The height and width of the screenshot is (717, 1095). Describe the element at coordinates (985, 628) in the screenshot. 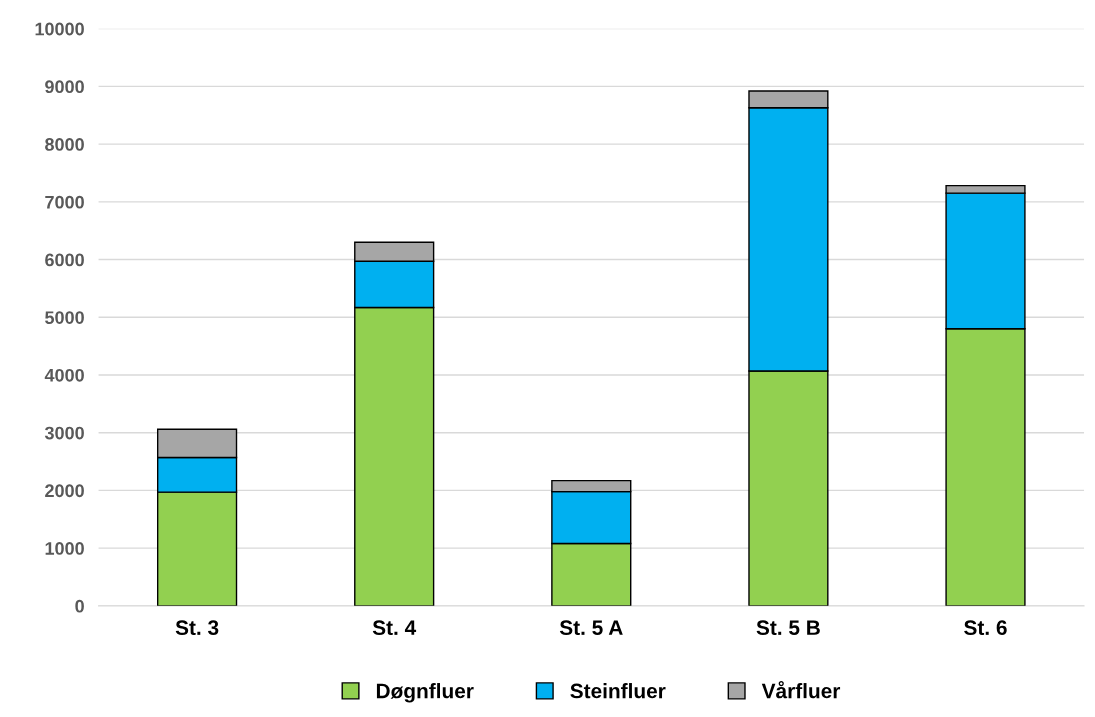

I see `x-tick-label: St. 6` at that location.